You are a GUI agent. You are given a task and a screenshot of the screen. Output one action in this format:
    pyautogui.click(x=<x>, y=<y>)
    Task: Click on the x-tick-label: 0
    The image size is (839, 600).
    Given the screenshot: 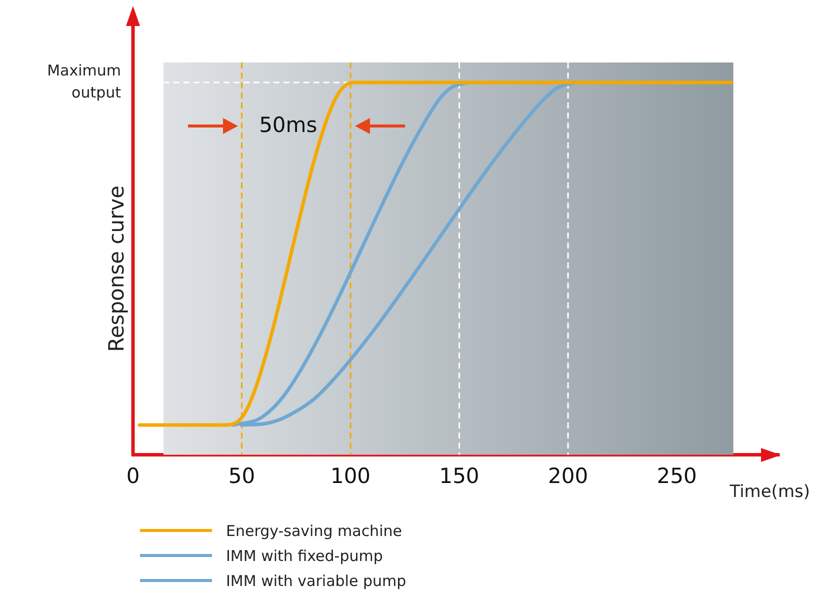 What is the action you would take?
    pyautogui.click(x=133, y=476)
    